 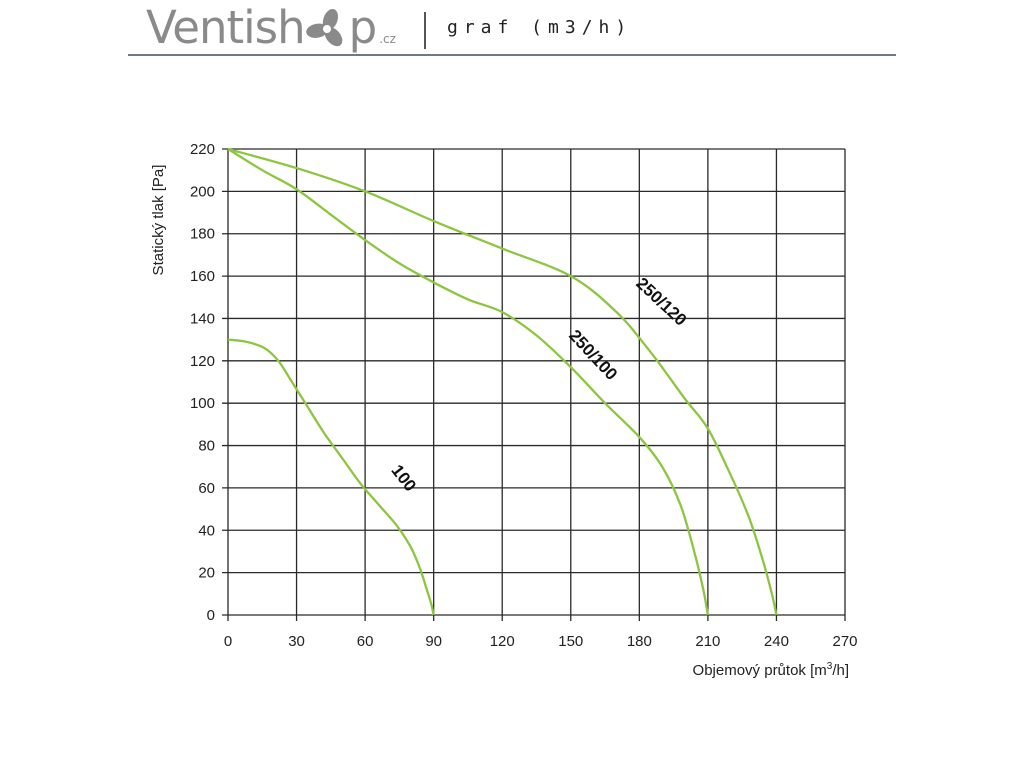 I want to click on x-tick-label: 90, so click(x=433, y=641).